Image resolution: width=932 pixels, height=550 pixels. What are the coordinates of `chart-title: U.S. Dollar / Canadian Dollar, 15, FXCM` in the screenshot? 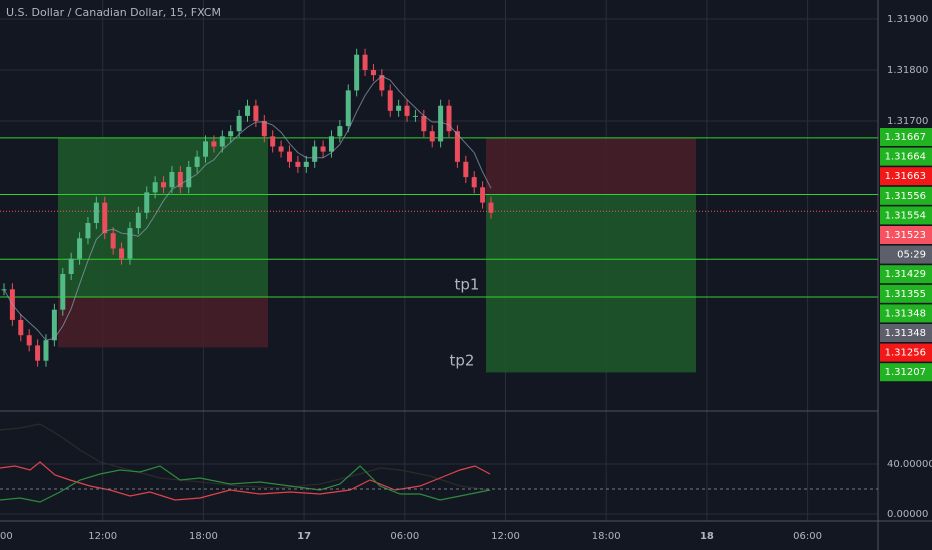 It's located at (113, 12).